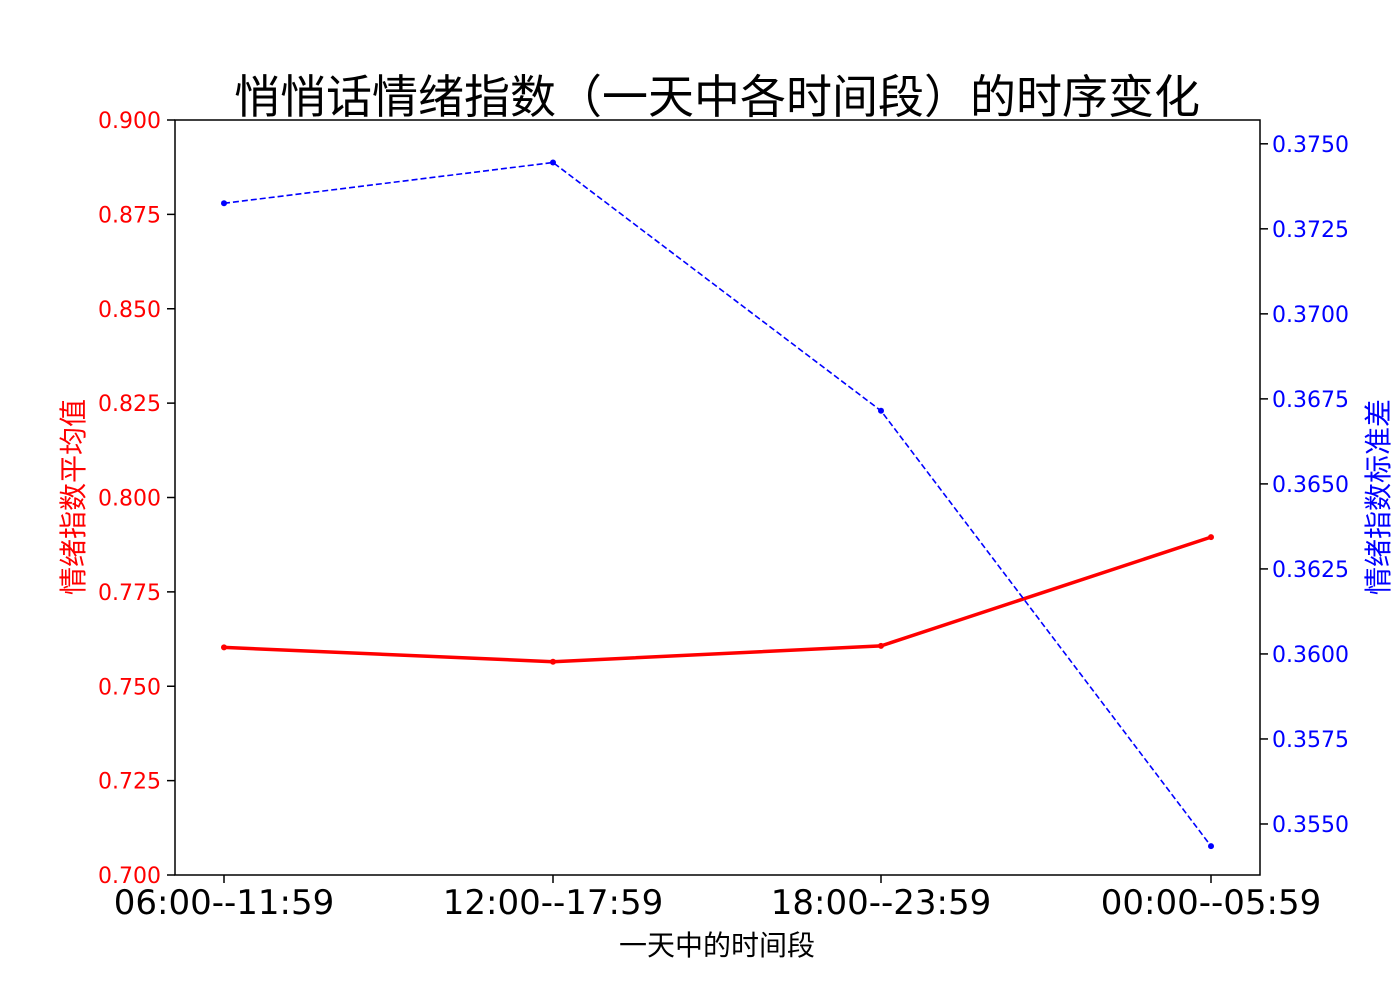  What do you see at coordinates (1211, 903) in the screenshot?
I see `x-tick-label: 00:00--05:59` at bounding box center [1211, 903].